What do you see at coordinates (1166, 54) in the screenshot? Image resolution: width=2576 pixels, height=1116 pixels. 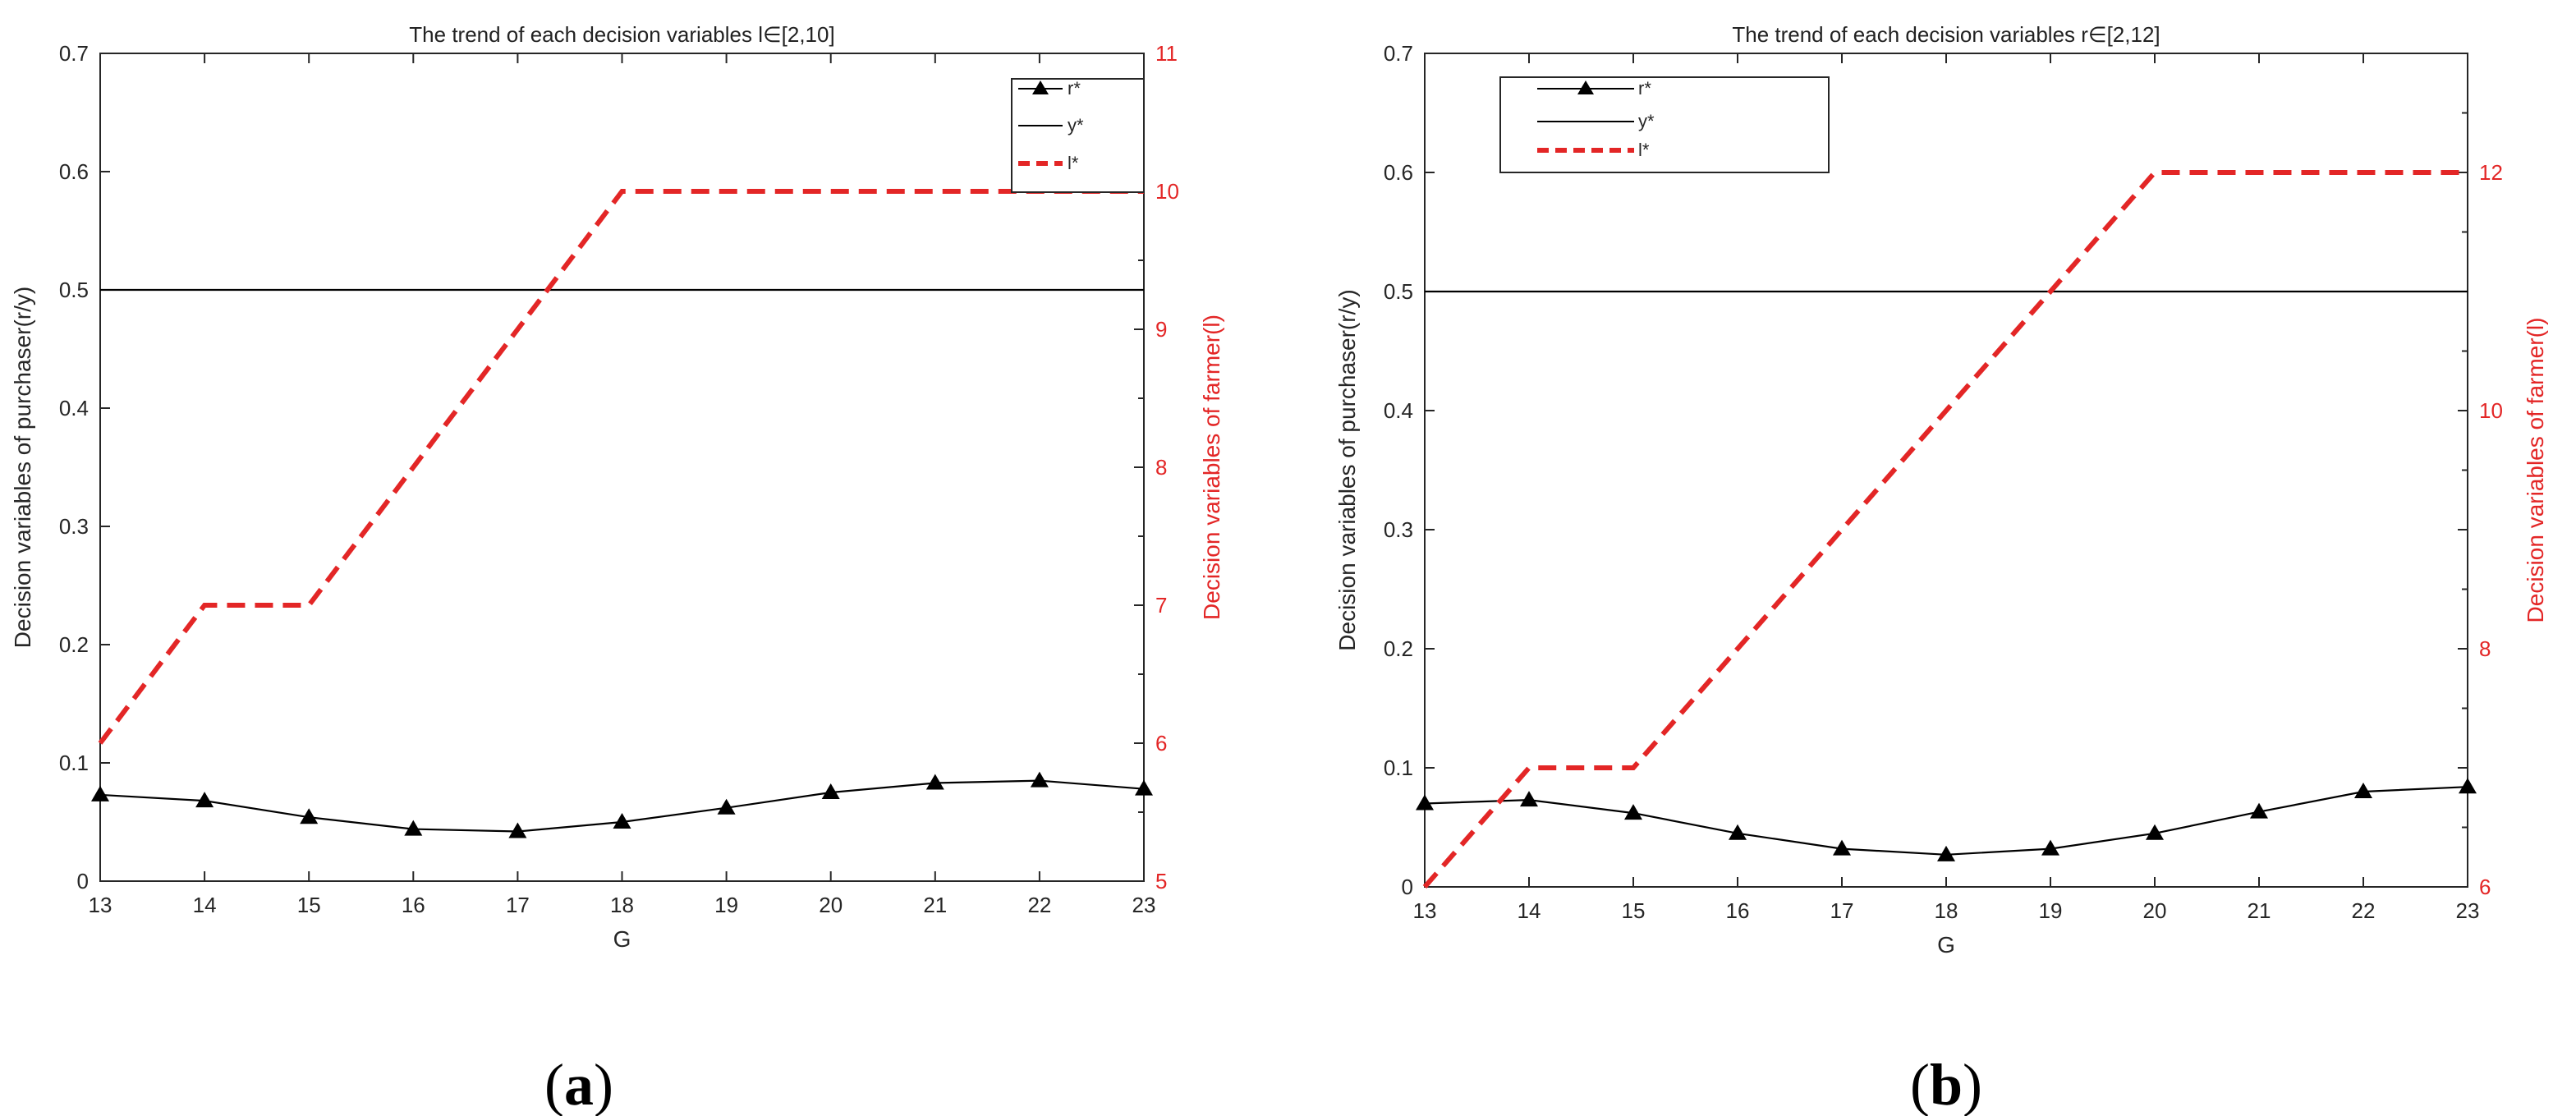 I see `y-right-tick-label: 11` at bounding box center [1166, 54].